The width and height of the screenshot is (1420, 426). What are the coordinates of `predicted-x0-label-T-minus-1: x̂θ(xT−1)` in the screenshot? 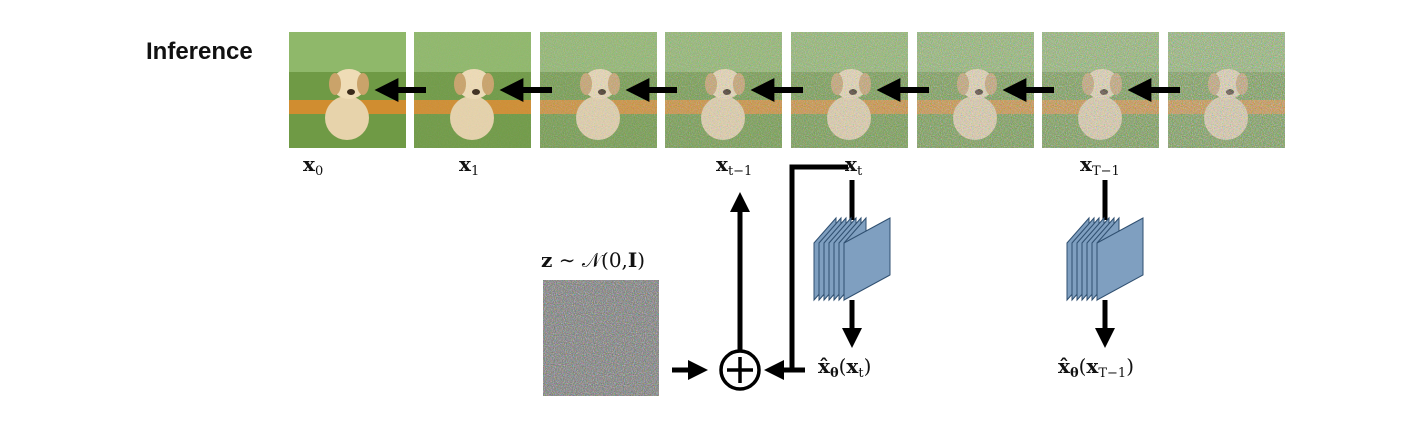 It's located at (1096, 367).